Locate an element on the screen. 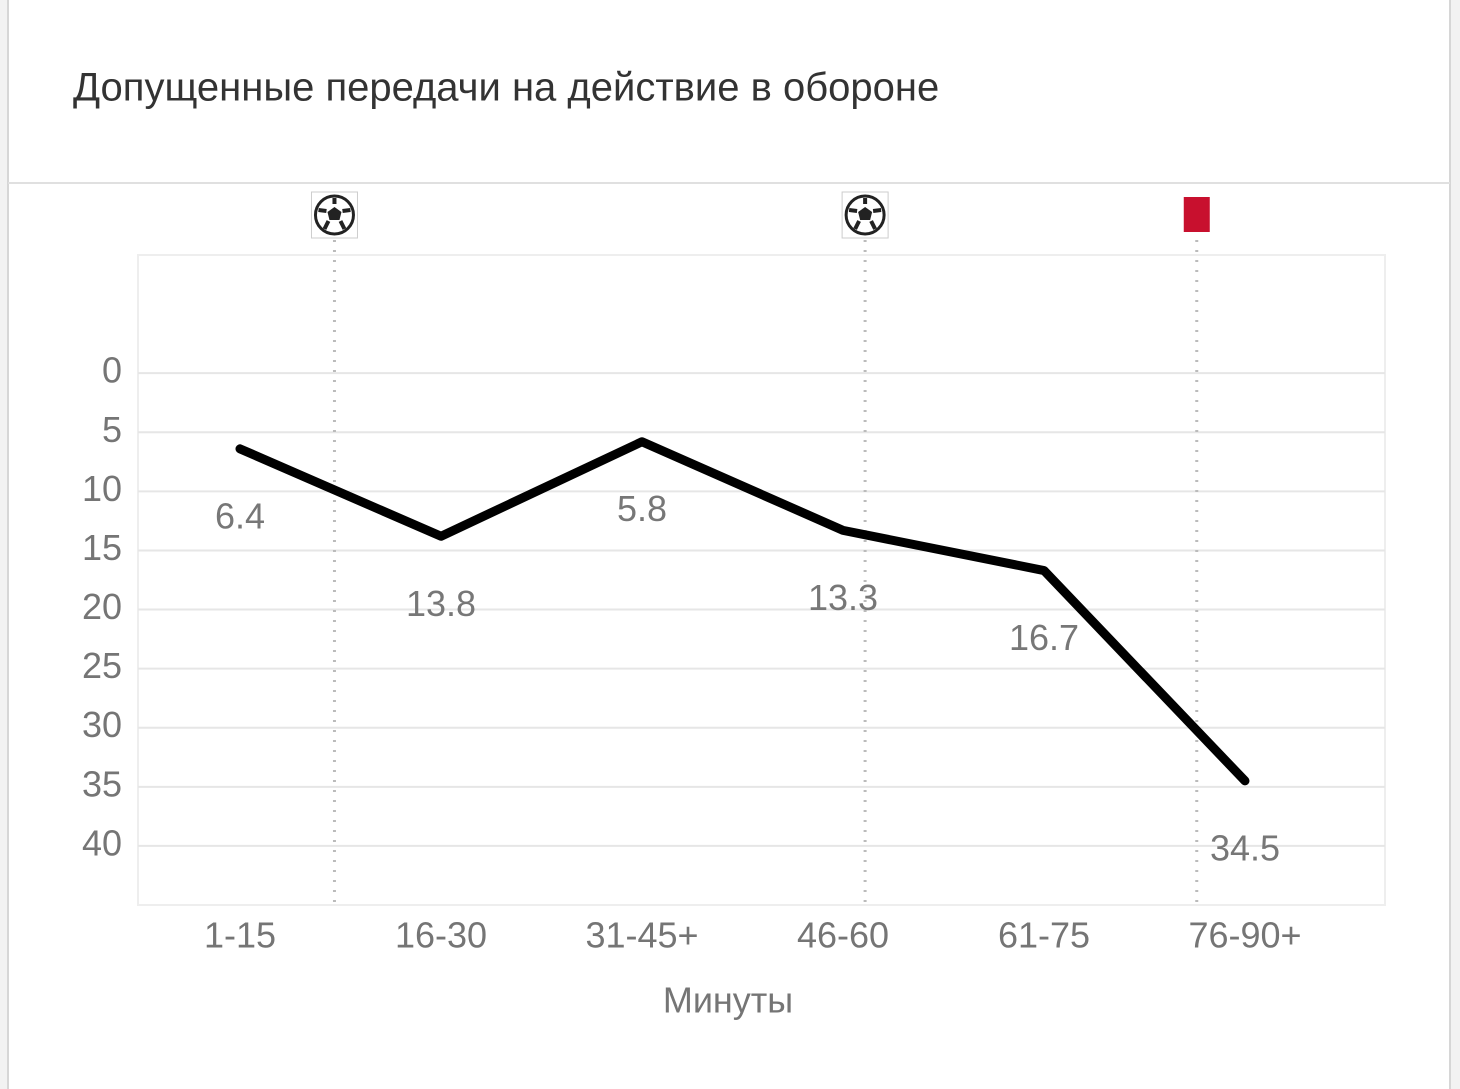 Image resolution: width=1460 pixels, height=1089 pixels. y-tick-label: 25 is located at coordinates (102, 665).